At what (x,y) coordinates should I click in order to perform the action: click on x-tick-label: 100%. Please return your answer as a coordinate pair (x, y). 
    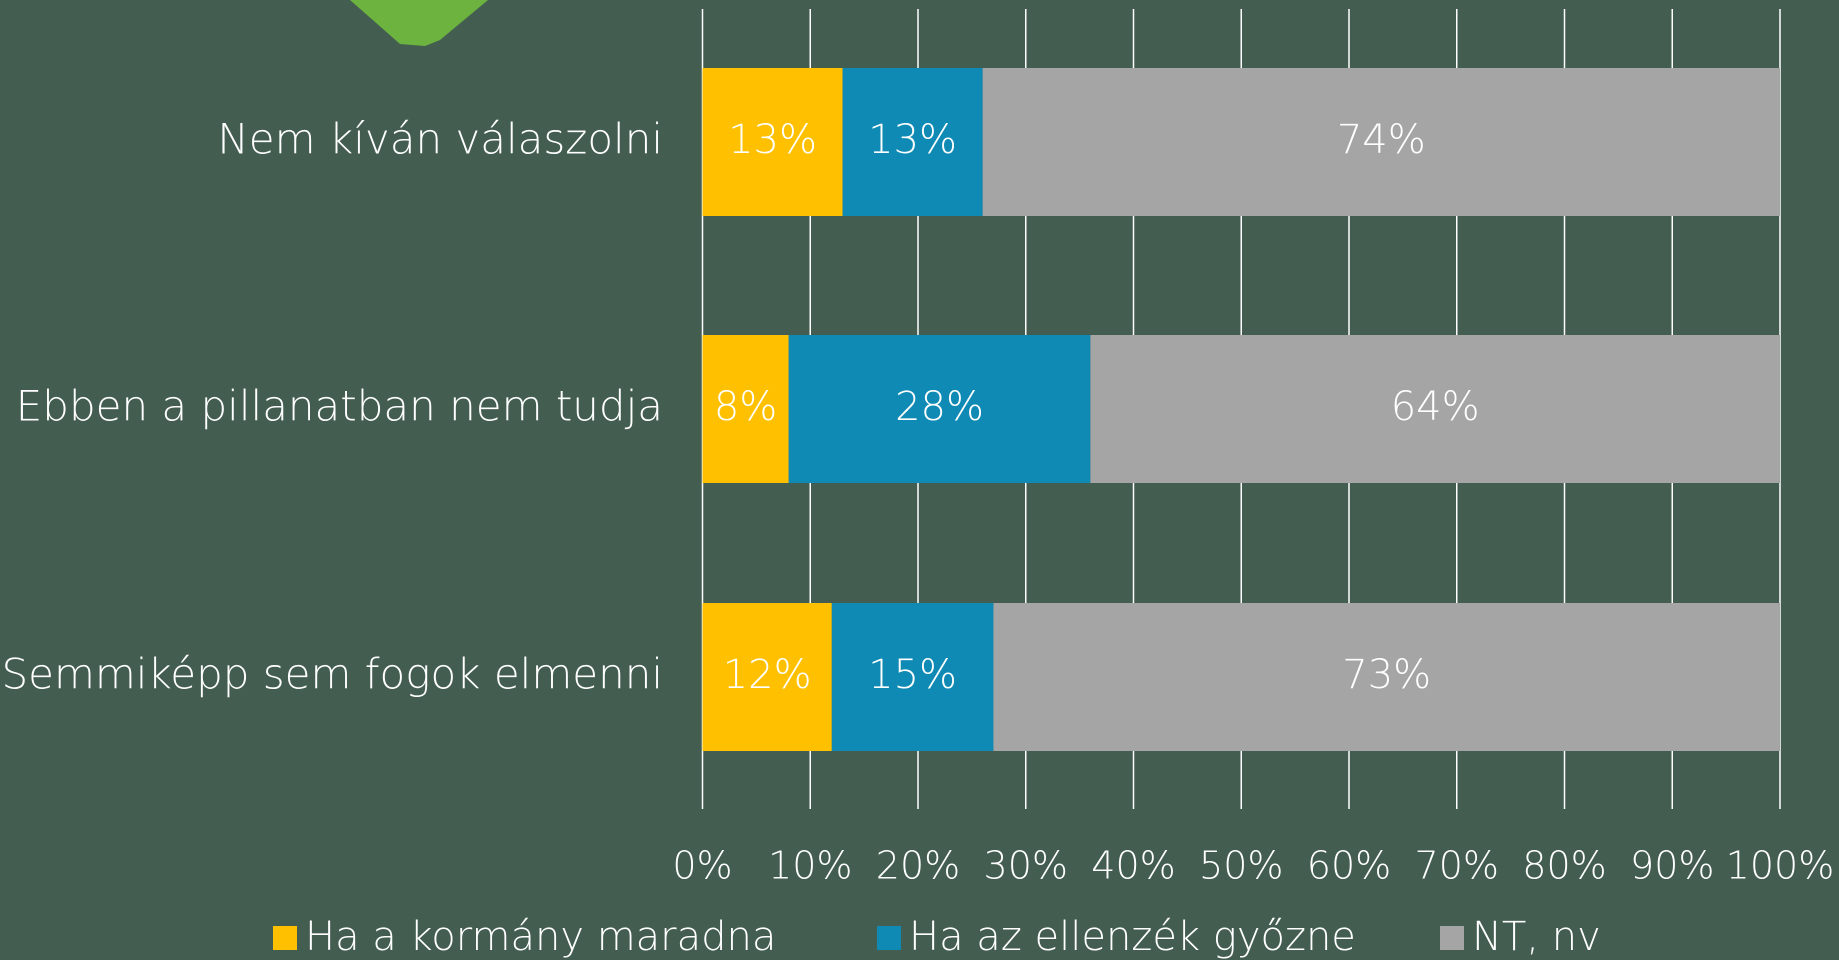
    Looking at the image, I should click on (1780, 866).